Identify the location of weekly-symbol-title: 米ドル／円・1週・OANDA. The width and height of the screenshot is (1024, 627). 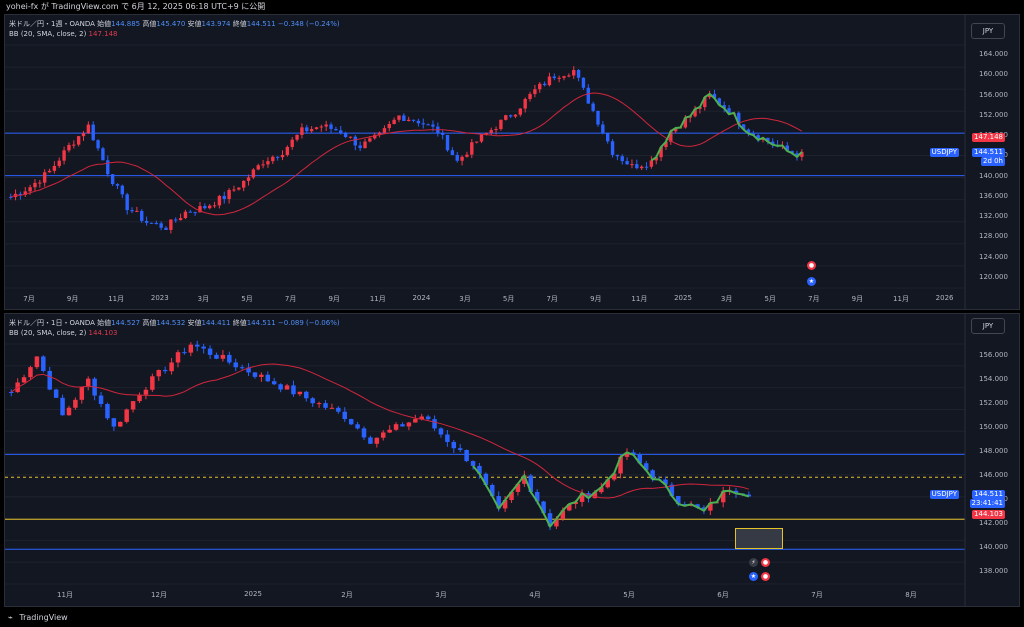
(52, 24).